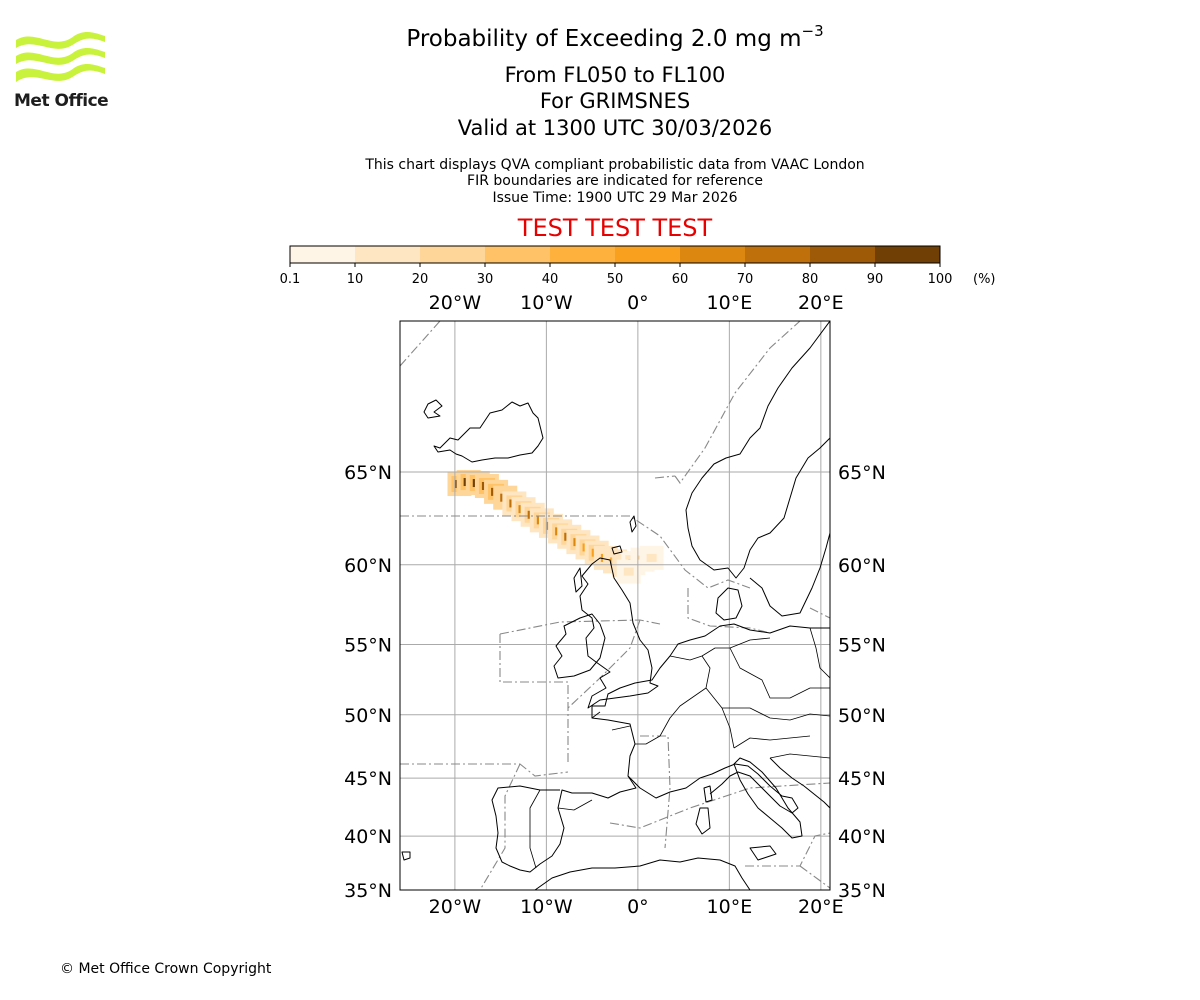 This screenshot has height=1000, width=1200. Describe the element at coordinates (862, 716) in the screenshot. I see `latitude-label-right: 50°N` at that location.